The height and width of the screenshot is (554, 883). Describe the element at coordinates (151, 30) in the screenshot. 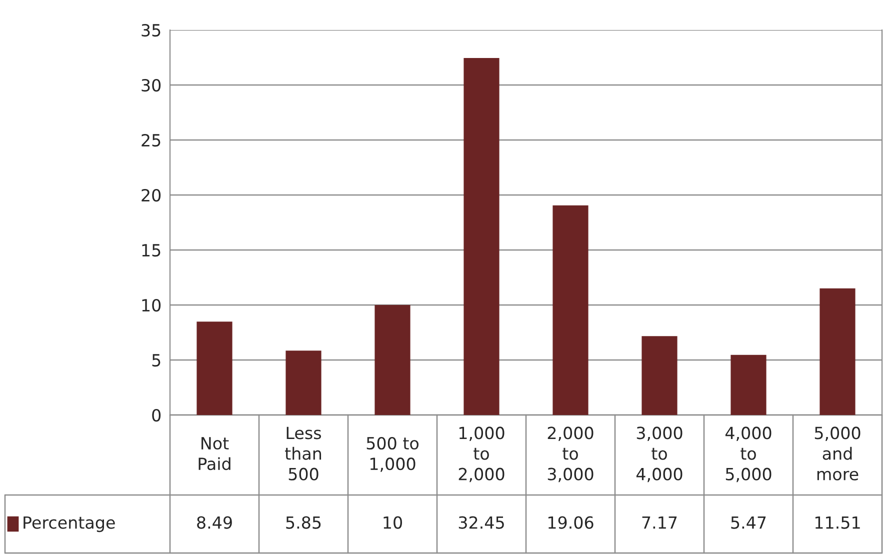

I see `y-tick-label: 35` at that location.